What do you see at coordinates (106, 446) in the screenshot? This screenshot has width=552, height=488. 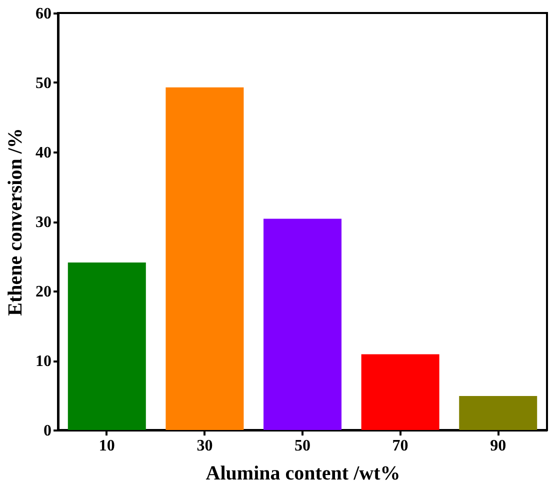 I see `x-tick-label: 10` at bounding box center [106, 446].